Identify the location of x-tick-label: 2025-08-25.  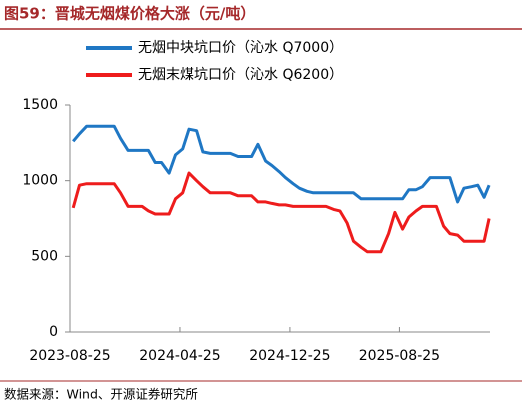
(399, 356).